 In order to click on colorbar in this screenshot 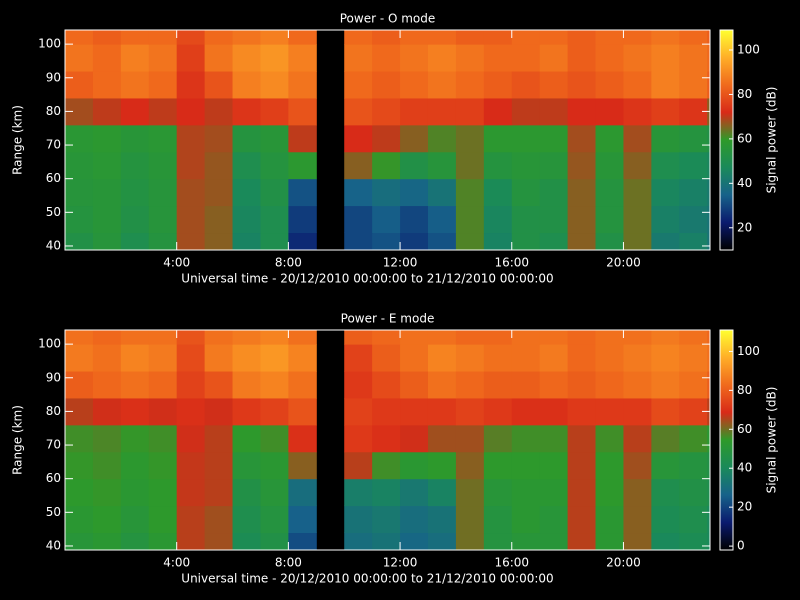, I will do `click(726, 440)`.